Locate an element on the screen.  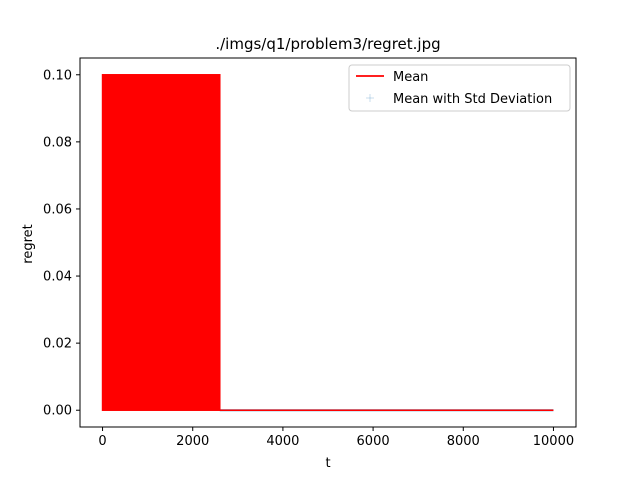
legend: Mean Mean with Std Deviation is located at coordinates (459, 88).